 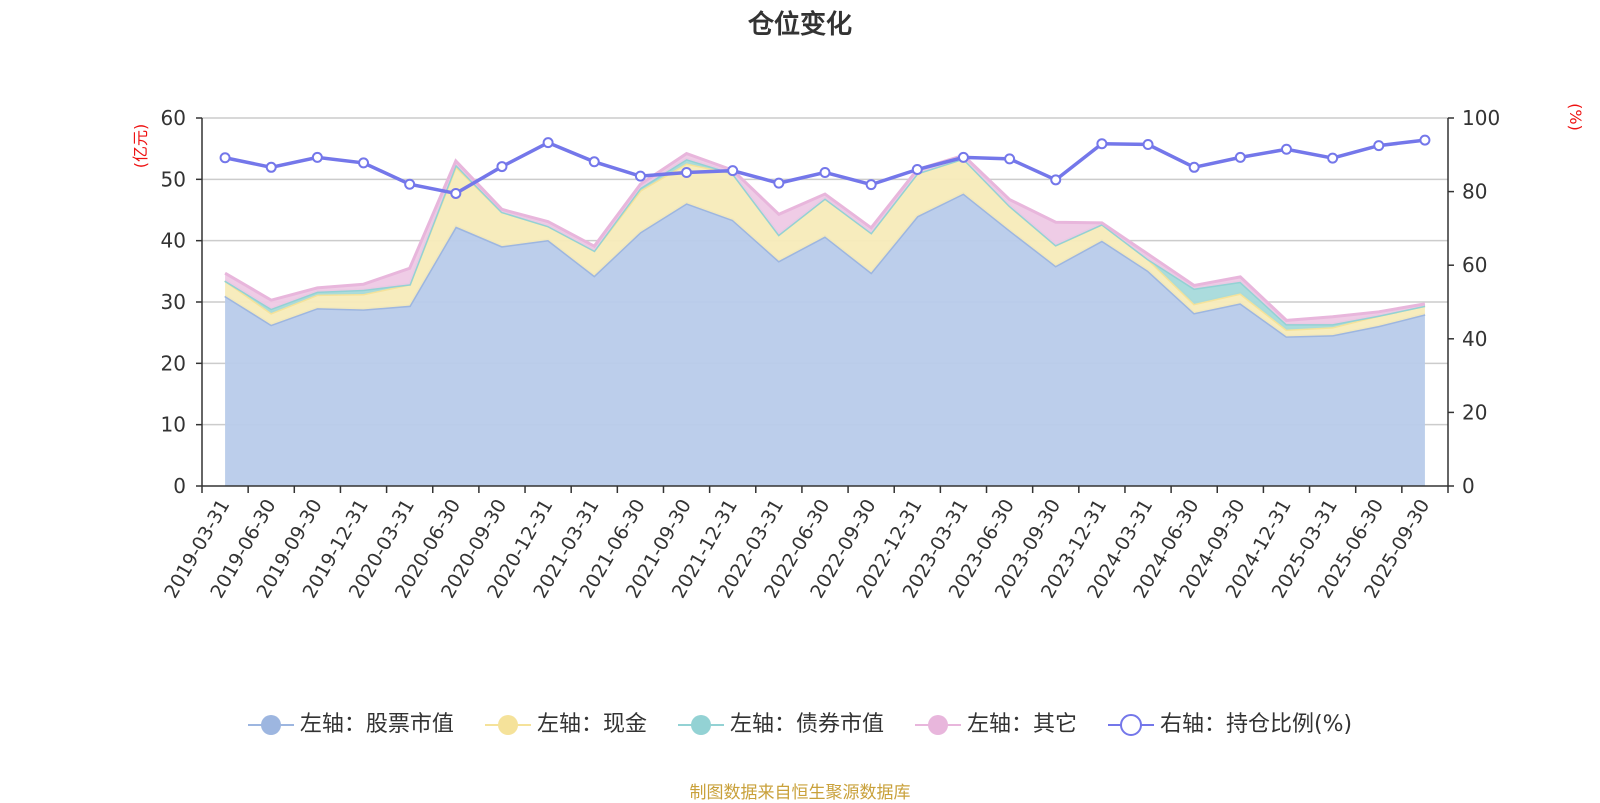 What do you see at coordinates (1474, 265) in the screenshot?
I see `right-tick-label: 60` at bounding box center [1474, 265].